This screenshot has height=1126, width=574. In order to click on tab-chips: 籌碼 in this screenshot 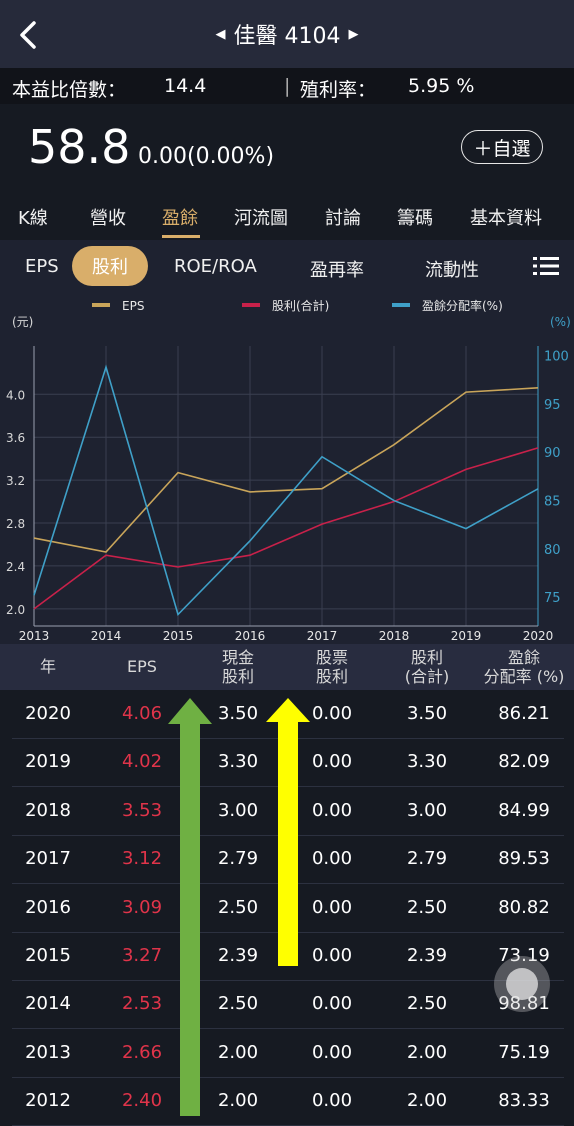, I will do `click(415, 218)`.